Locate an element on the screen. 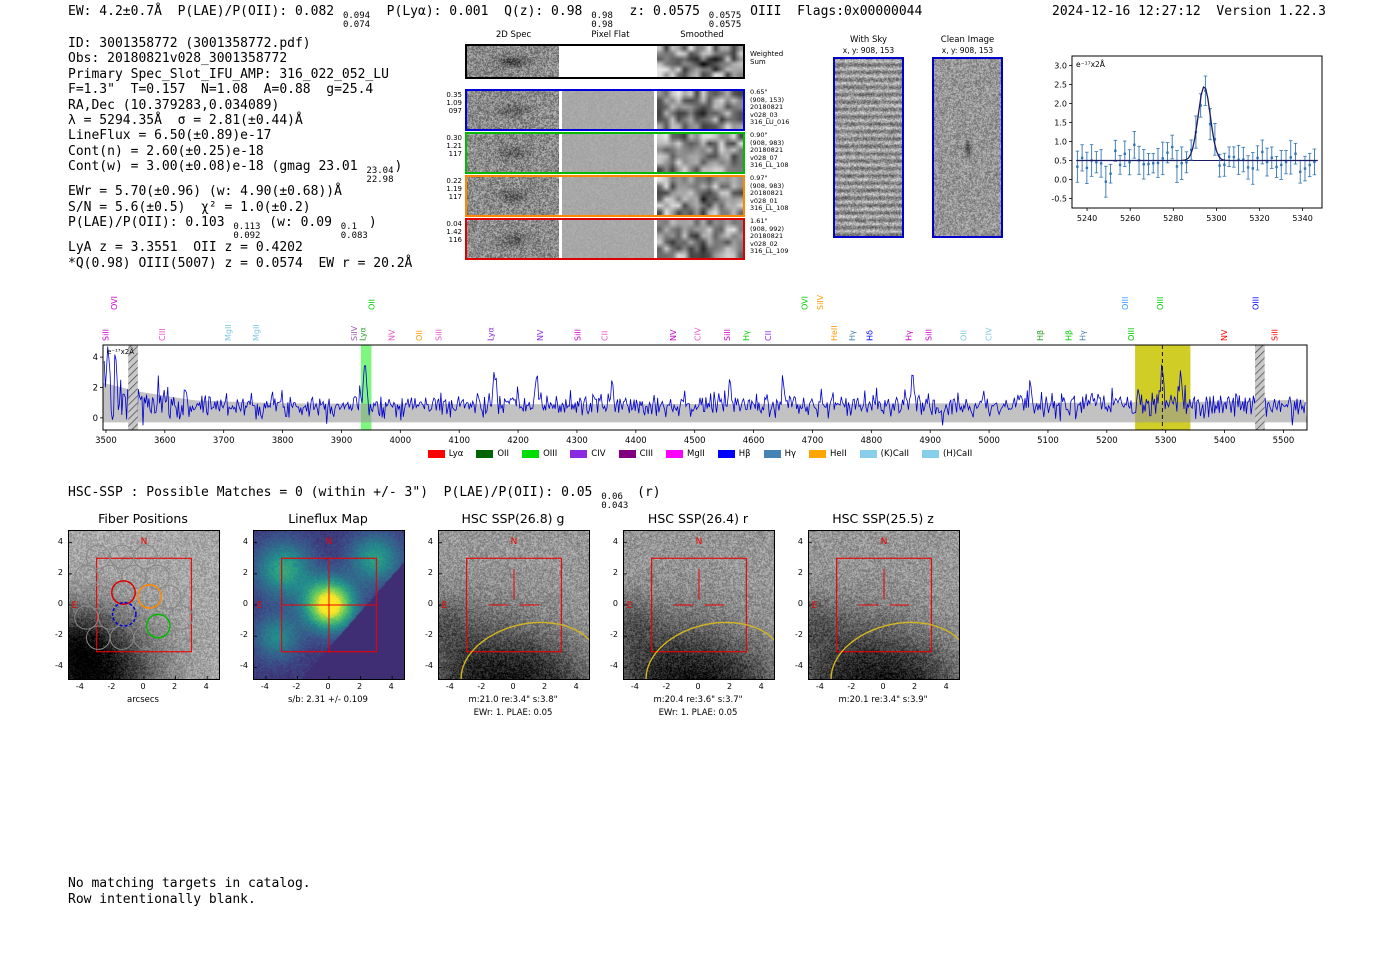 The width and height of the screenshot is (1400, 953). svg-text: 4700 is located at coordinates (813, 441).